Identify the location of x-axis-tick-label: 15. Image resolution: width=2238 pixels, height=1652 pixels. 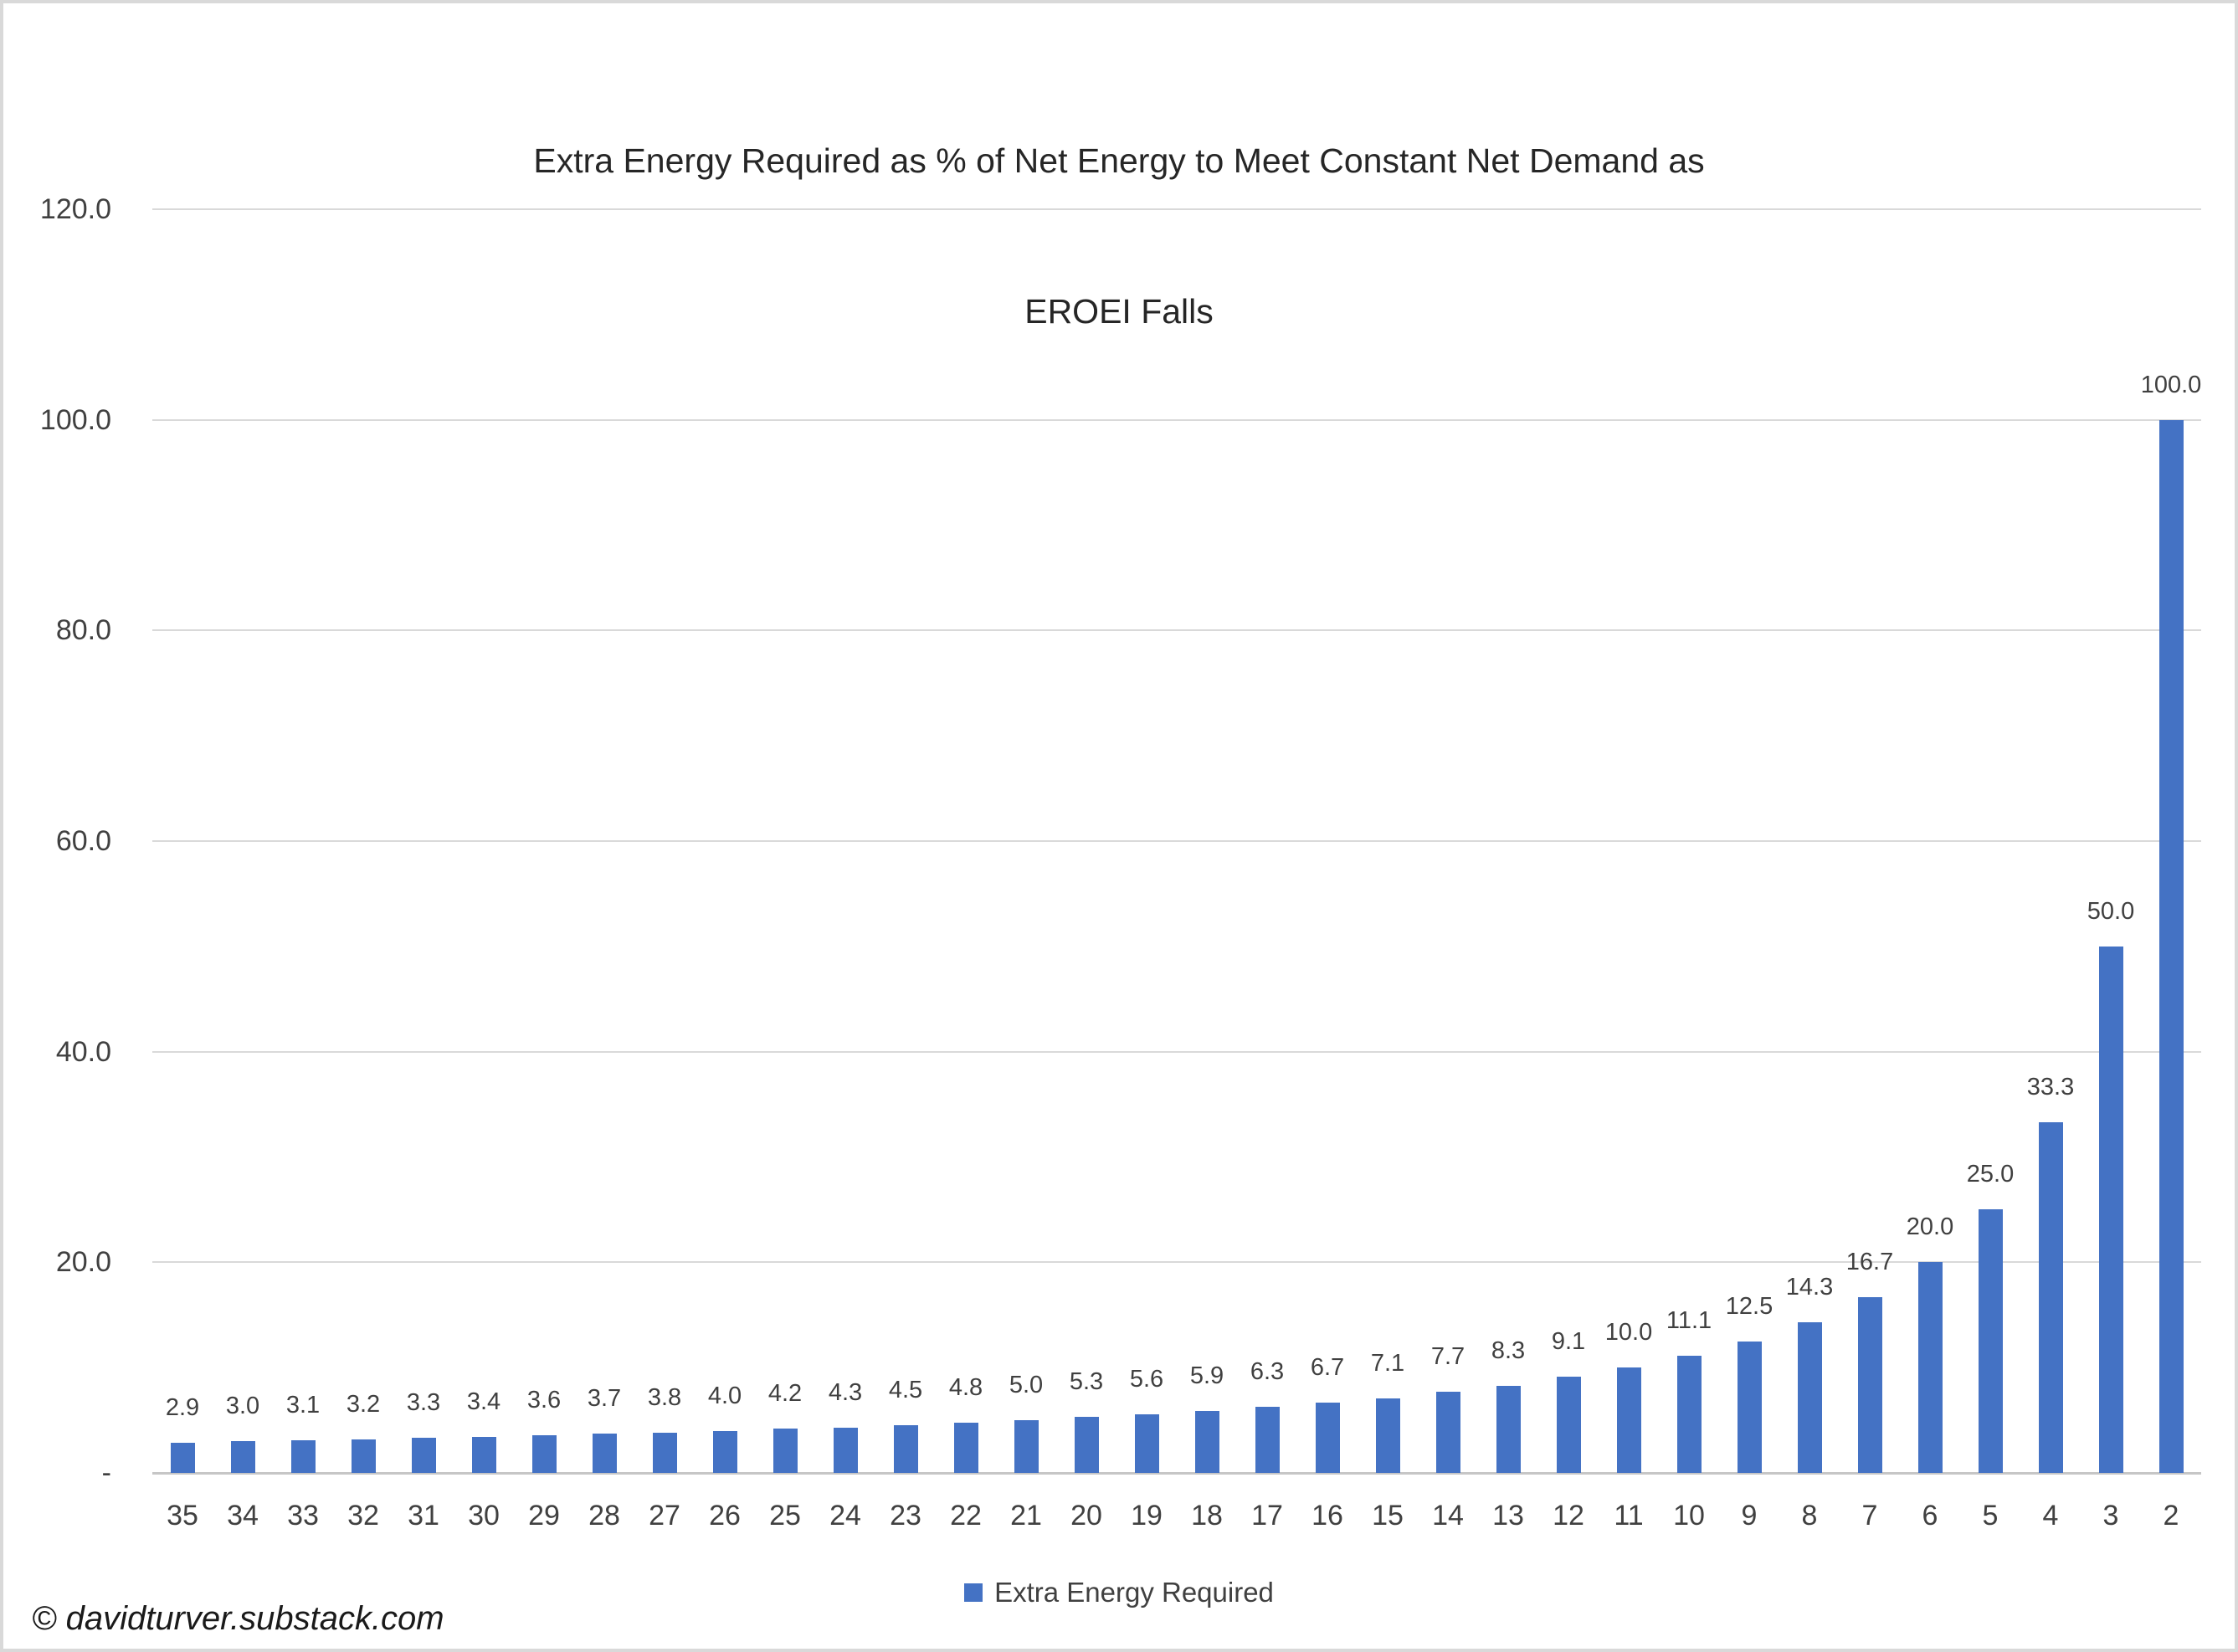
(1388, 1515).